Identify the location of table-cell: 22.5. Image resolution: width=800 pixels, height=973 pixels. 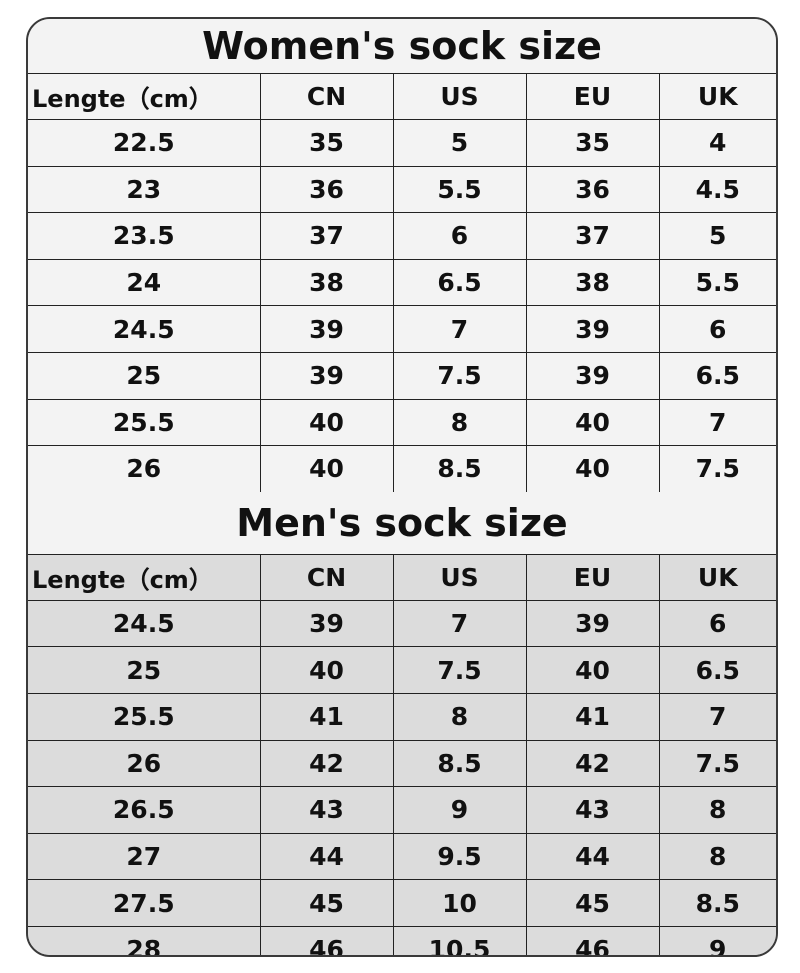
(144, 143).